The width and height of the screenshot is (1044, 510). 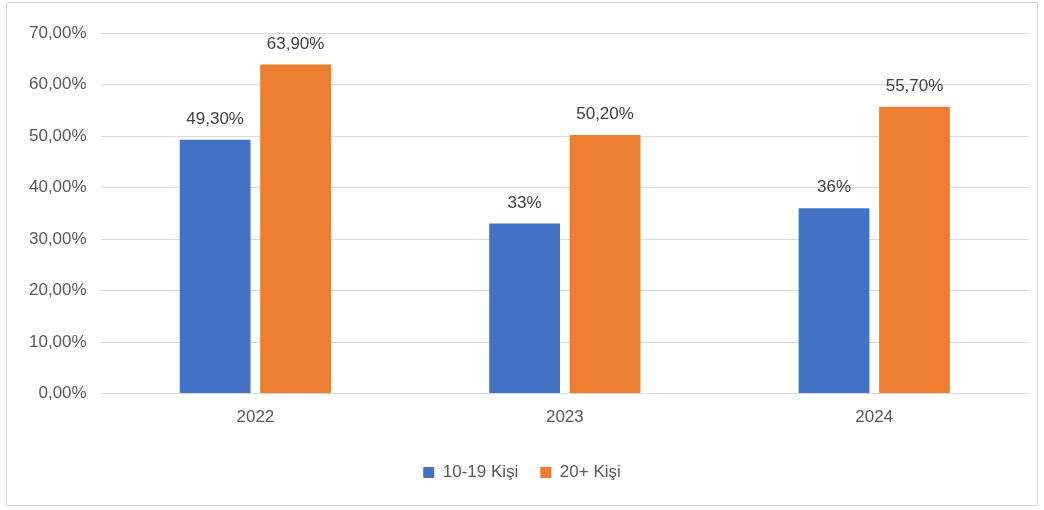 I want to click on y-tick-label: 10,00%, so click(x=57, y=341).